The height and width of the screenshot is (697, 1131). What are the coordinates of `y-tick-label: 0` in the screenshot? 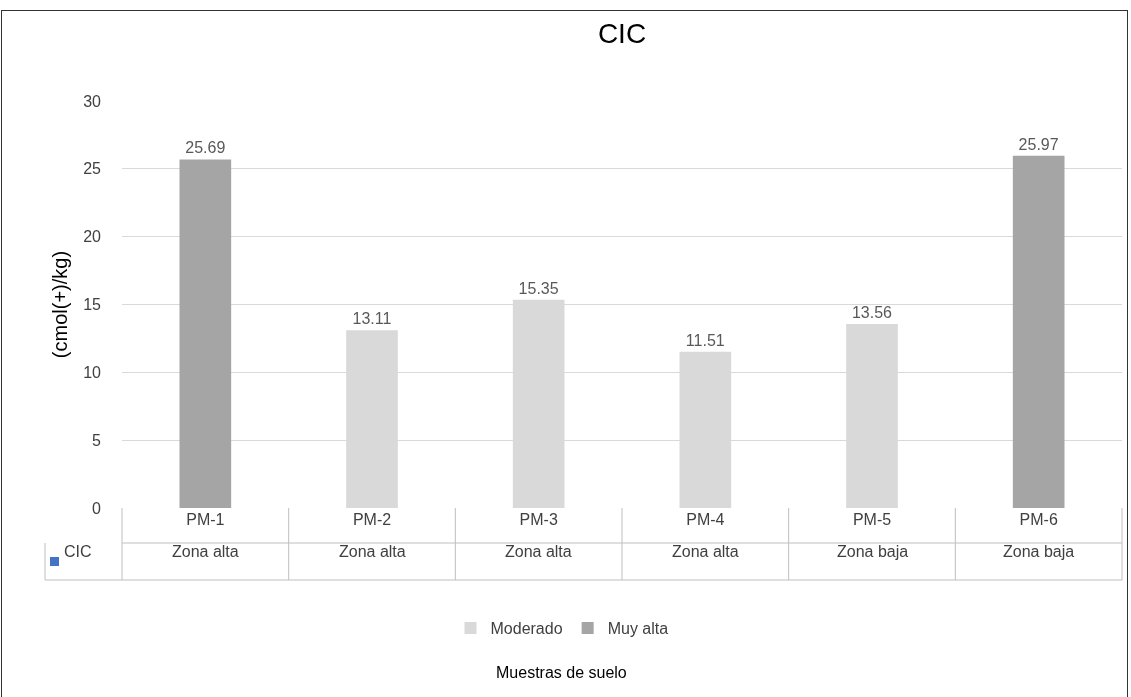 It's located at (97, 508).